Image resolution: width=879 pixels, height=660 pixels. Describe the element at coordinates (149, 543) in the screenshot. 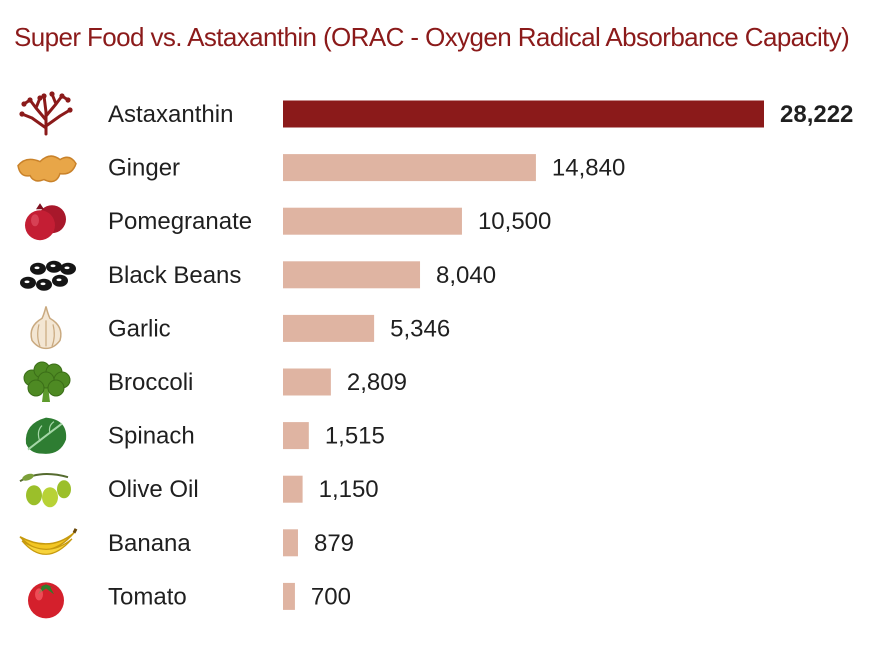

I see `category-label-banana: Banana` at that location.